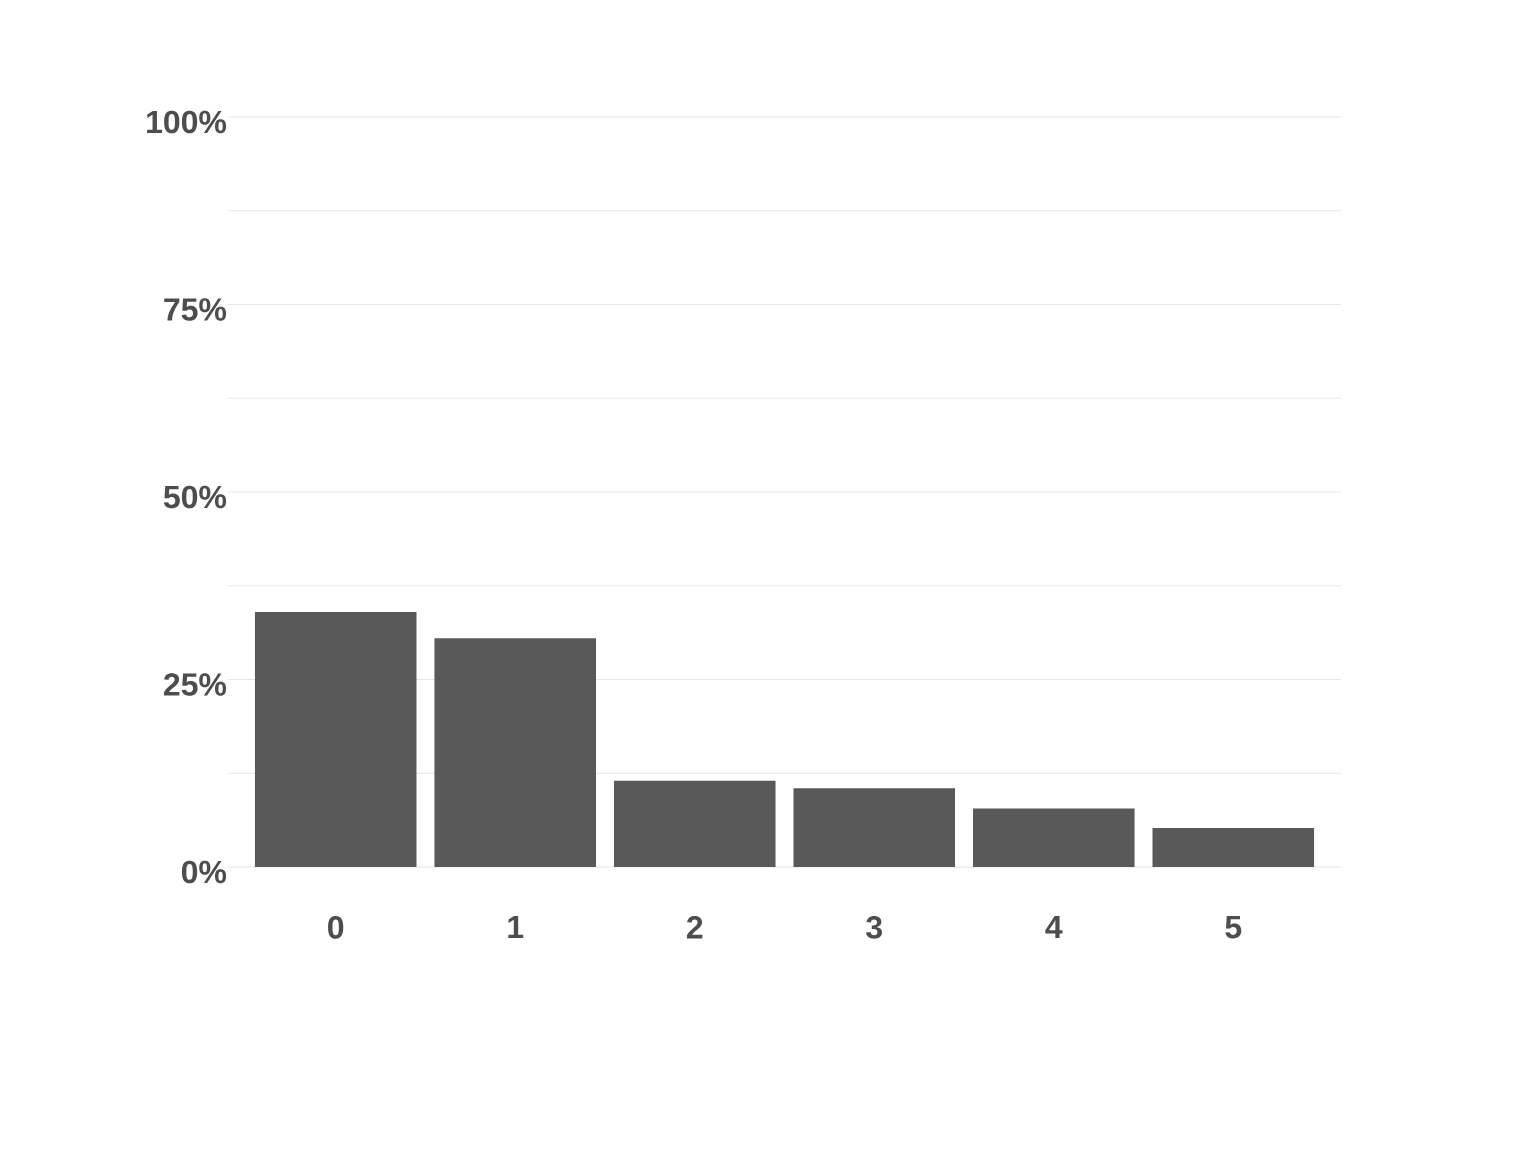  Describe the element at coordinates (1054, 927) in the screenshot. I see `x-tick-label: 4` at that location.